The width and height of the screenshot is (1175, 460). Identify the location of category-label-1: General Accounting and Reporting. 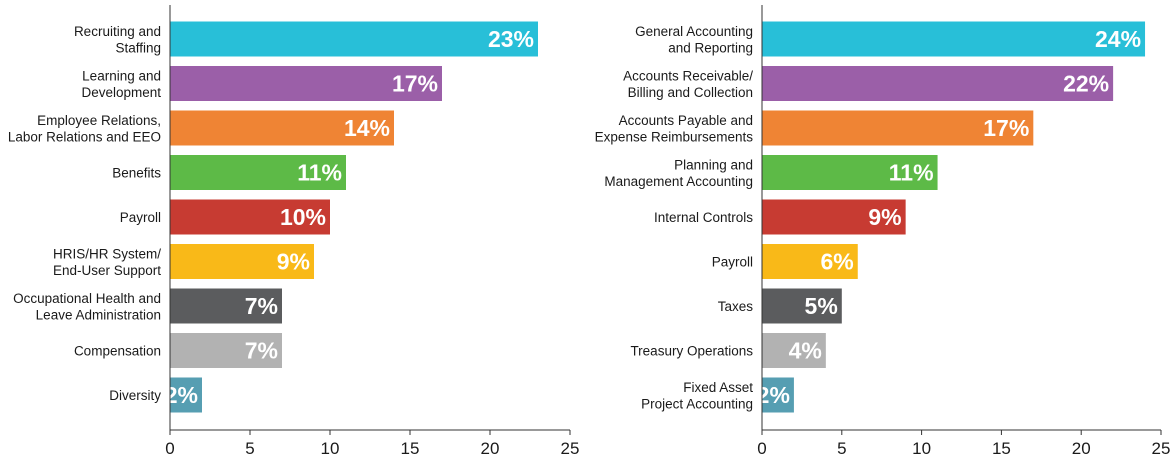
(694, 40).